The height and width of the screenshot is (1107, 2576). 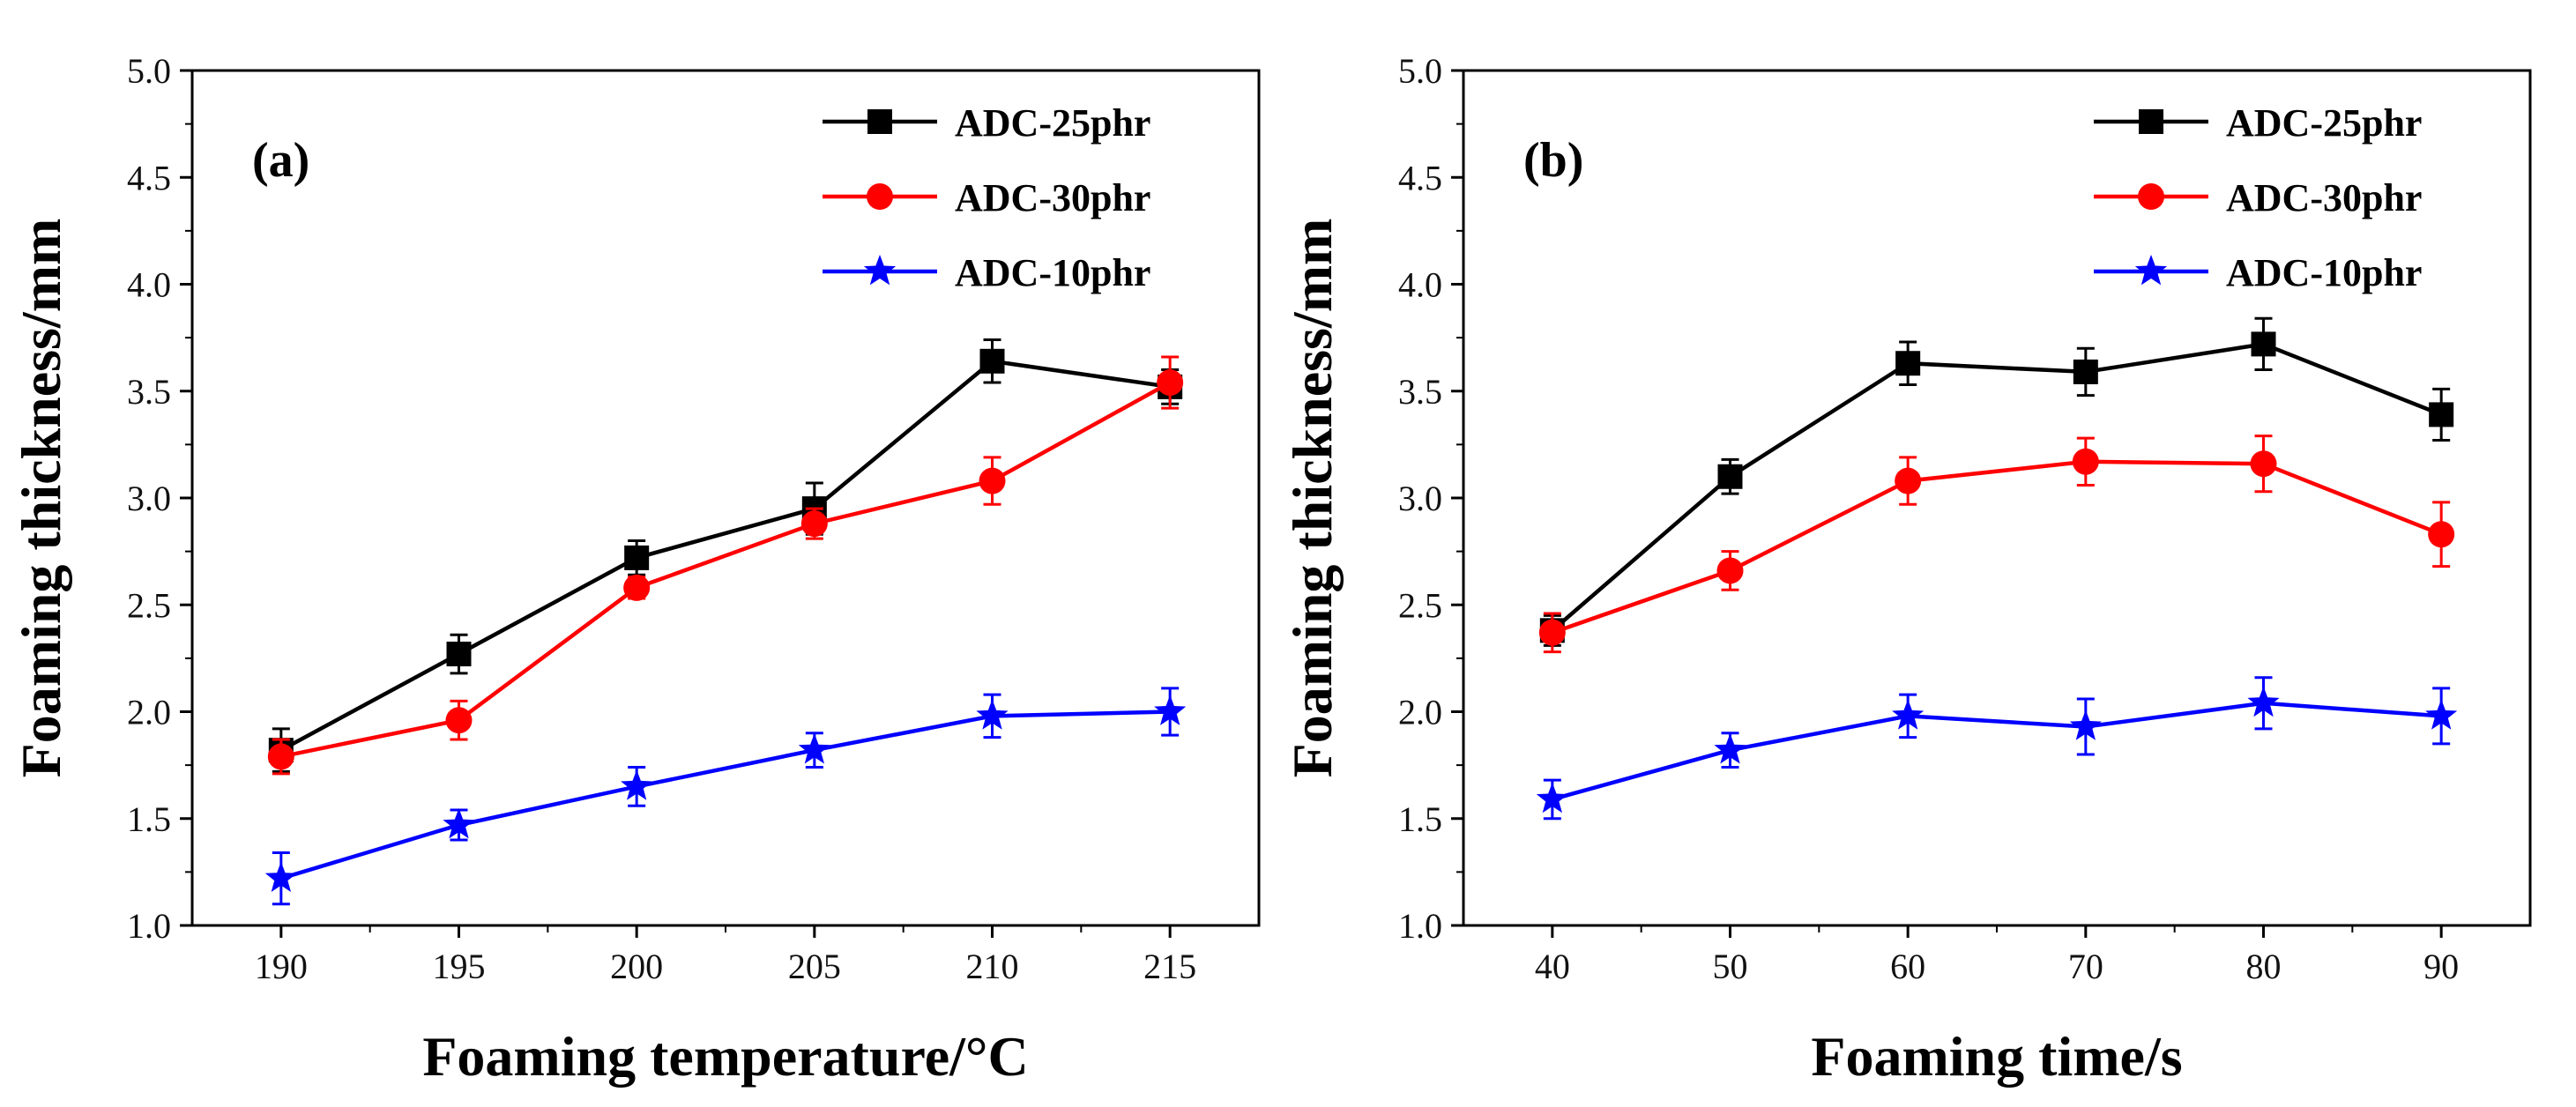 What do you see at coordinates (149, 926) in the screenshot?
I see `chart-a-y-tick-label: 1.0` at bounding box center [149, 926].